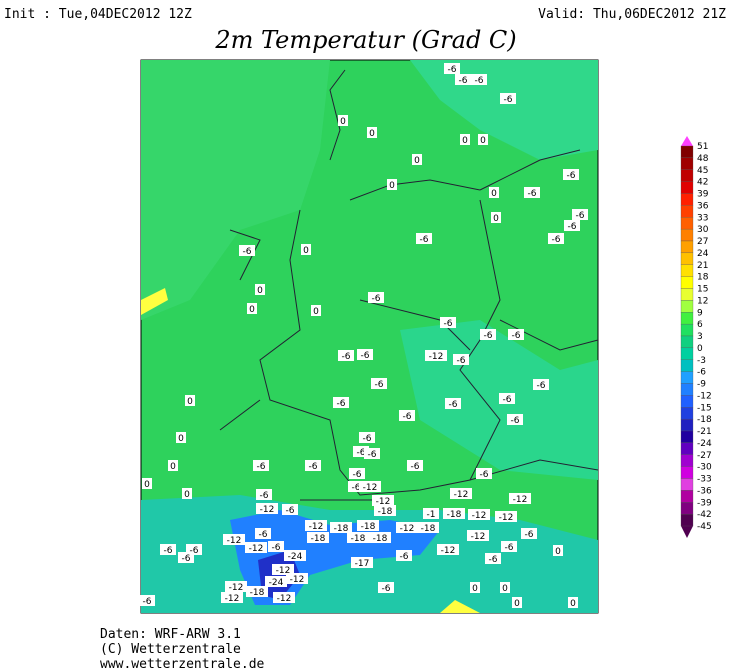  What do you see at coordinates (700, 313) in the screenshot?
I see `colorbar-label: 9` at bounding box center [700, 313].